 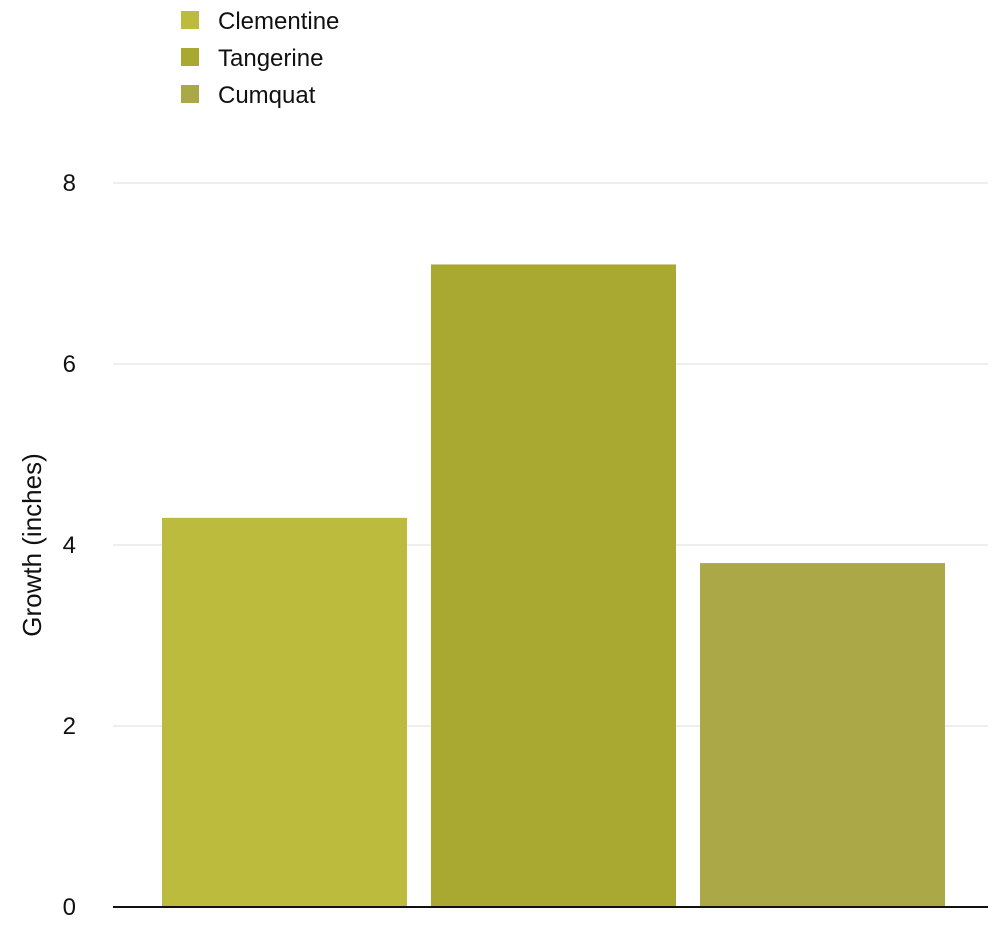 I want to click on legend-label-cumquat: Cumquat, so click(x=267, y=95).